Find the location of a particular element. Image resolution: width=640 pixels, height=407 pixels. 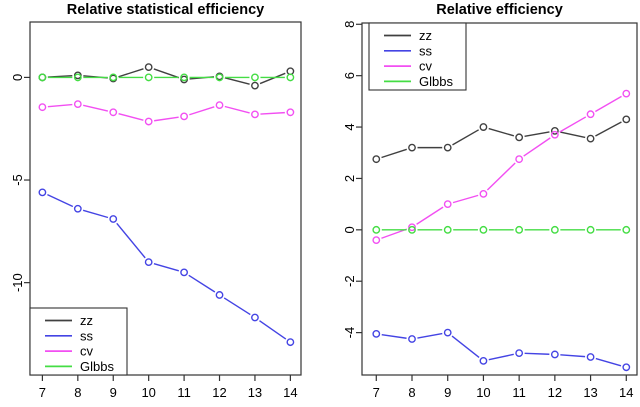

y-tick-label: -5 is located at coordinates (17, 180).